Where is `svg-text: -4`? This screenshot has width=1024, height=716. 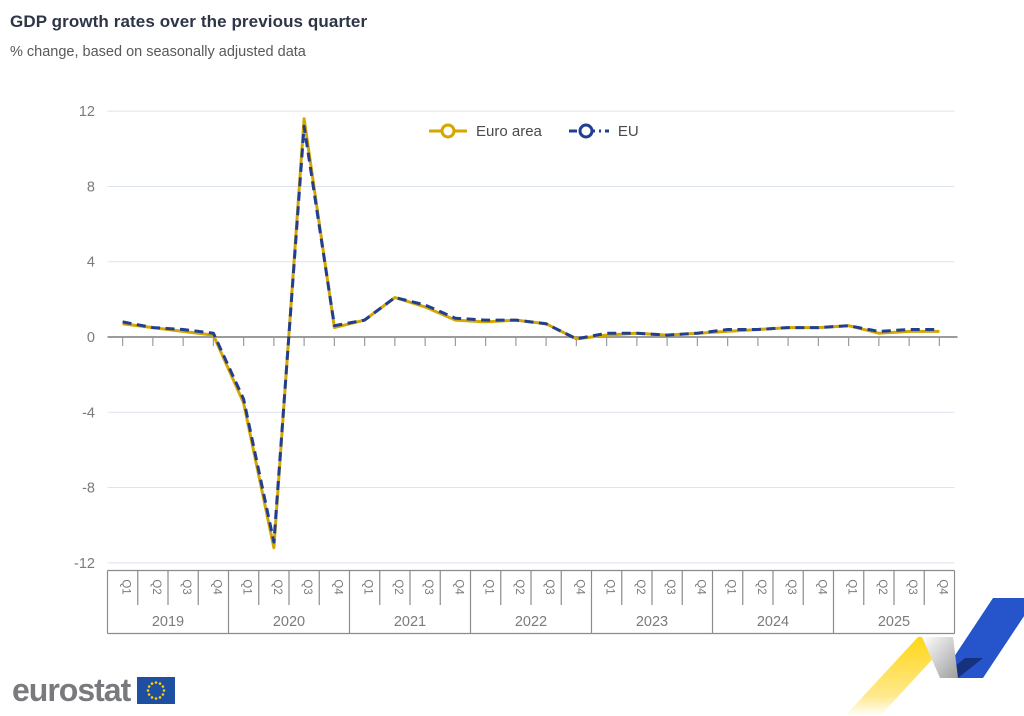 svg-text: -4 is located at coordinates (88, 413).